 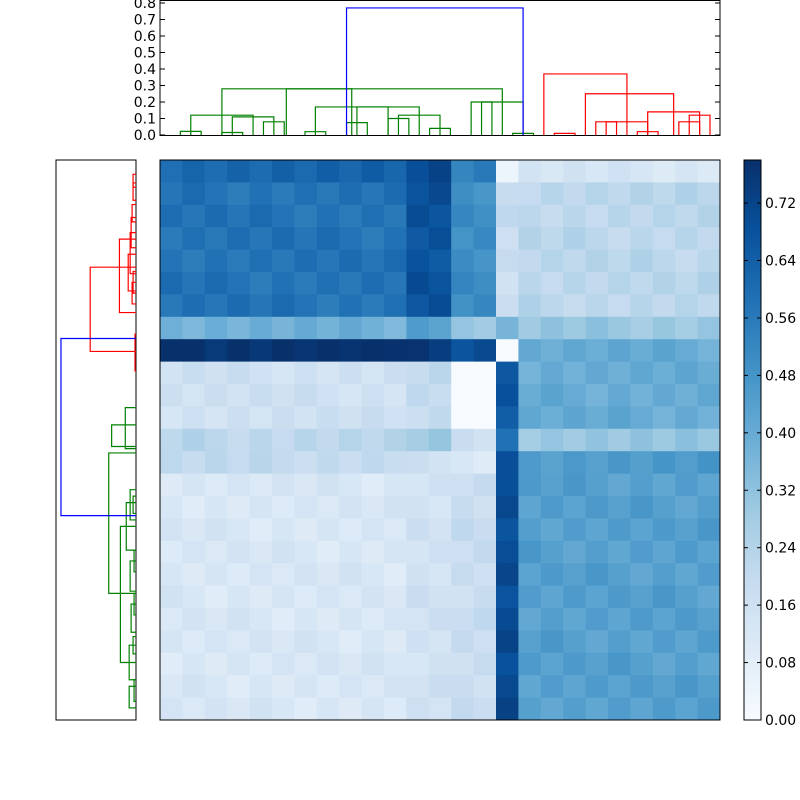 I want to click on left-dendrogram, so click(x=96, y=440).